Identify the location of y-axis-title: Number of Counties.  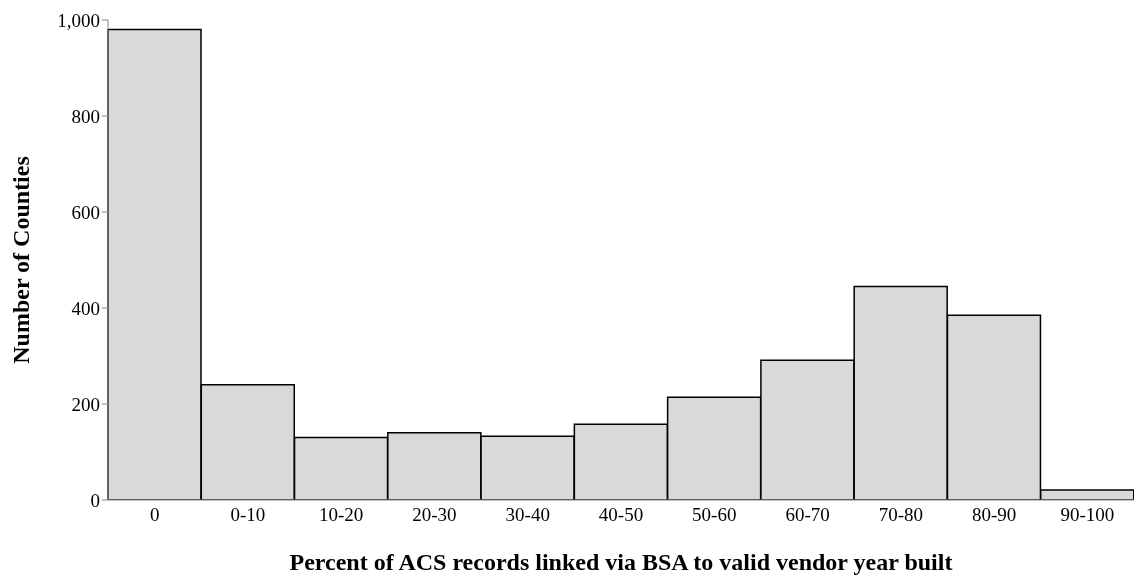
(20, 260).